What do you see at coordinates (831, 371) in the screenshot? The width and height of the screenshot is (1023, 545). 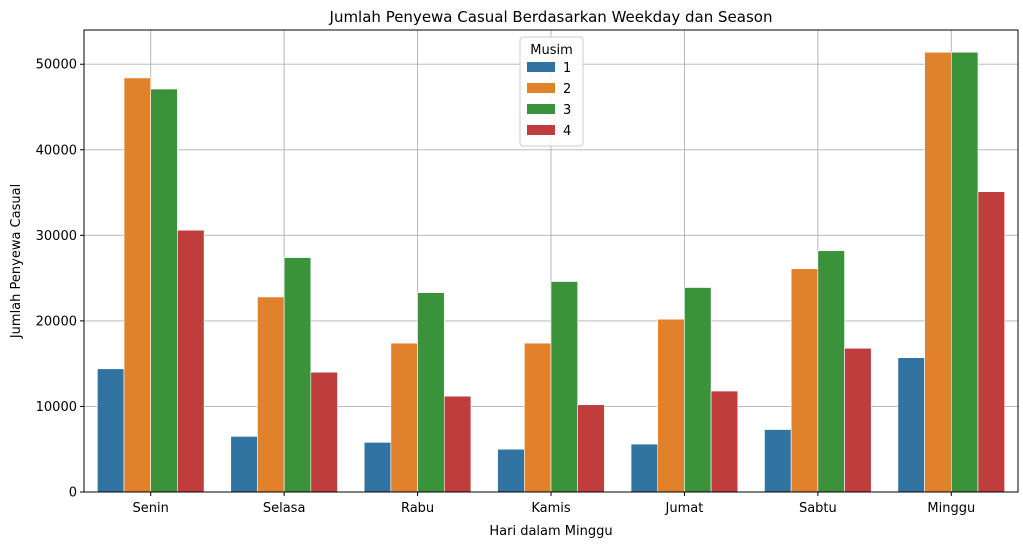 I see `bar-season-3-sabtu` at bounding box center [831, 371].